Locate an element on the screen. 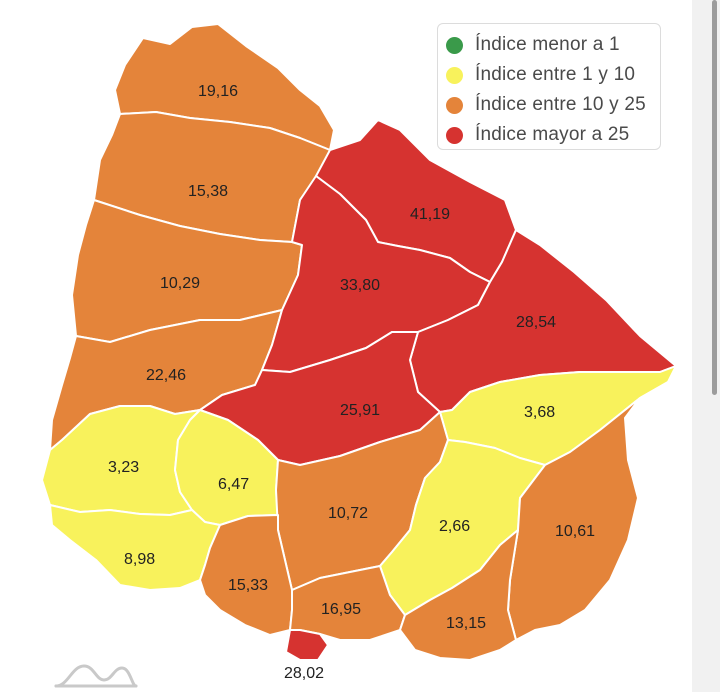  wave-logo-icon is located at coordinates (96, 676).